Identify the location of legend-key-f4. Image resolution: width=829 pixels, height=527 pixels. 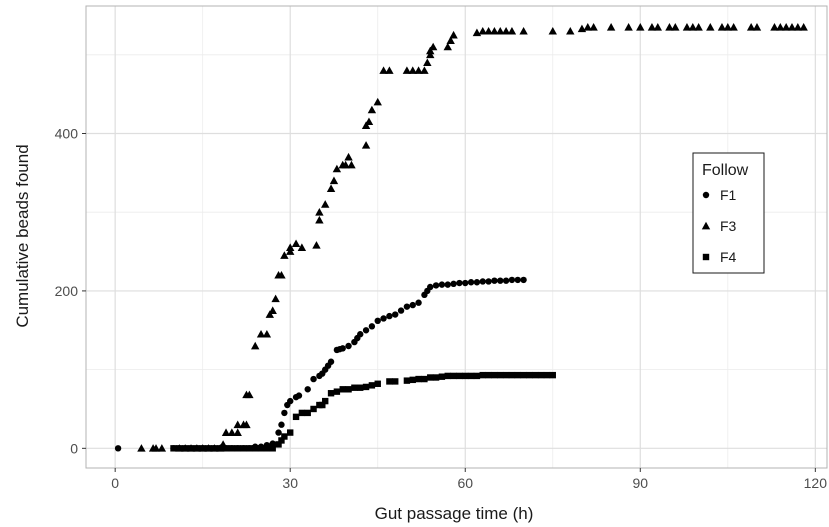
(706, 257).